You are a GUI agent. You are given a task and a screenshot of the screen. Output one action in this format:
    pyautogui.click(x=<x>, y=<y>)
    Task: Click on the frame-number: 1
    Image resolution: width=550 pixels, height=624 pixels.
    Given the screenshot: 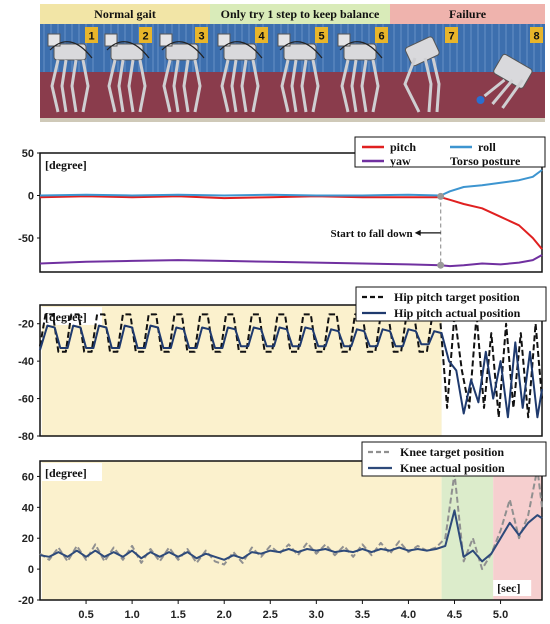 What is the action you would take?
    pyautogui.click(x=91, y=37)
    